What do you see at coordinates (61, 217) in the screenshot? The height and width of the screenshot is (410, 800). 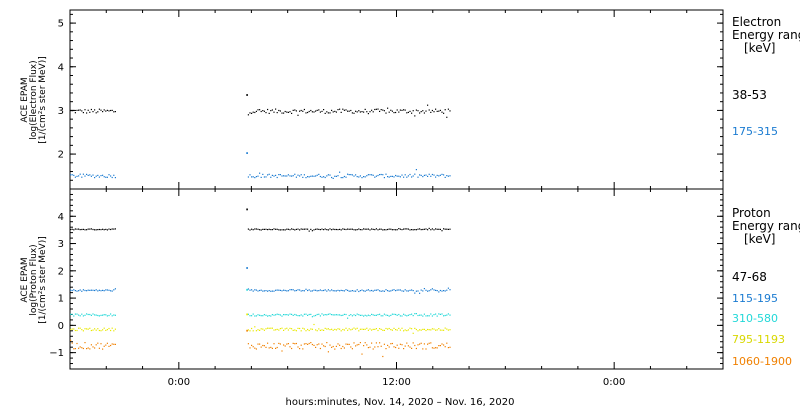 I see `ytick-label-1-5: 4` at bounding box center [61, 217].